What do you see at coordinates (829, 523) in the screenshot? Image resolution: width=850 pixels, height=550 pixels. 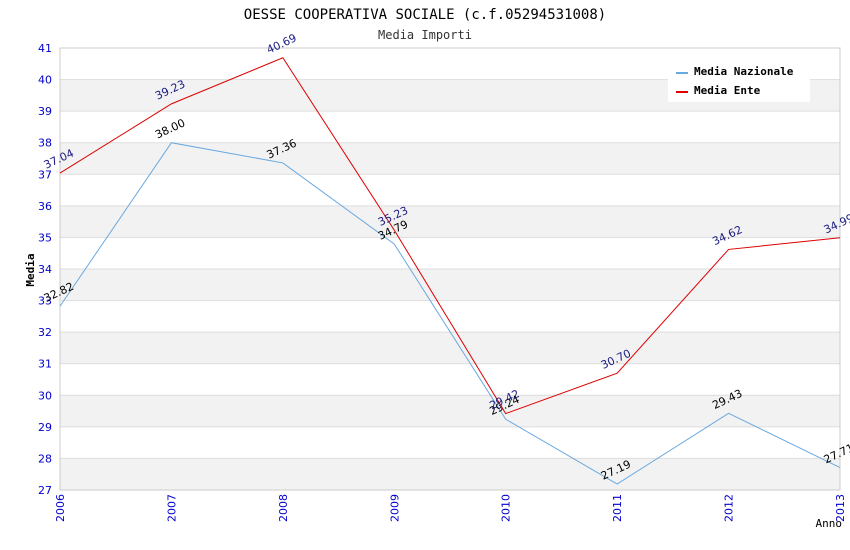 I see `x-axis-label: Anno` at bounding box center [829, 523].